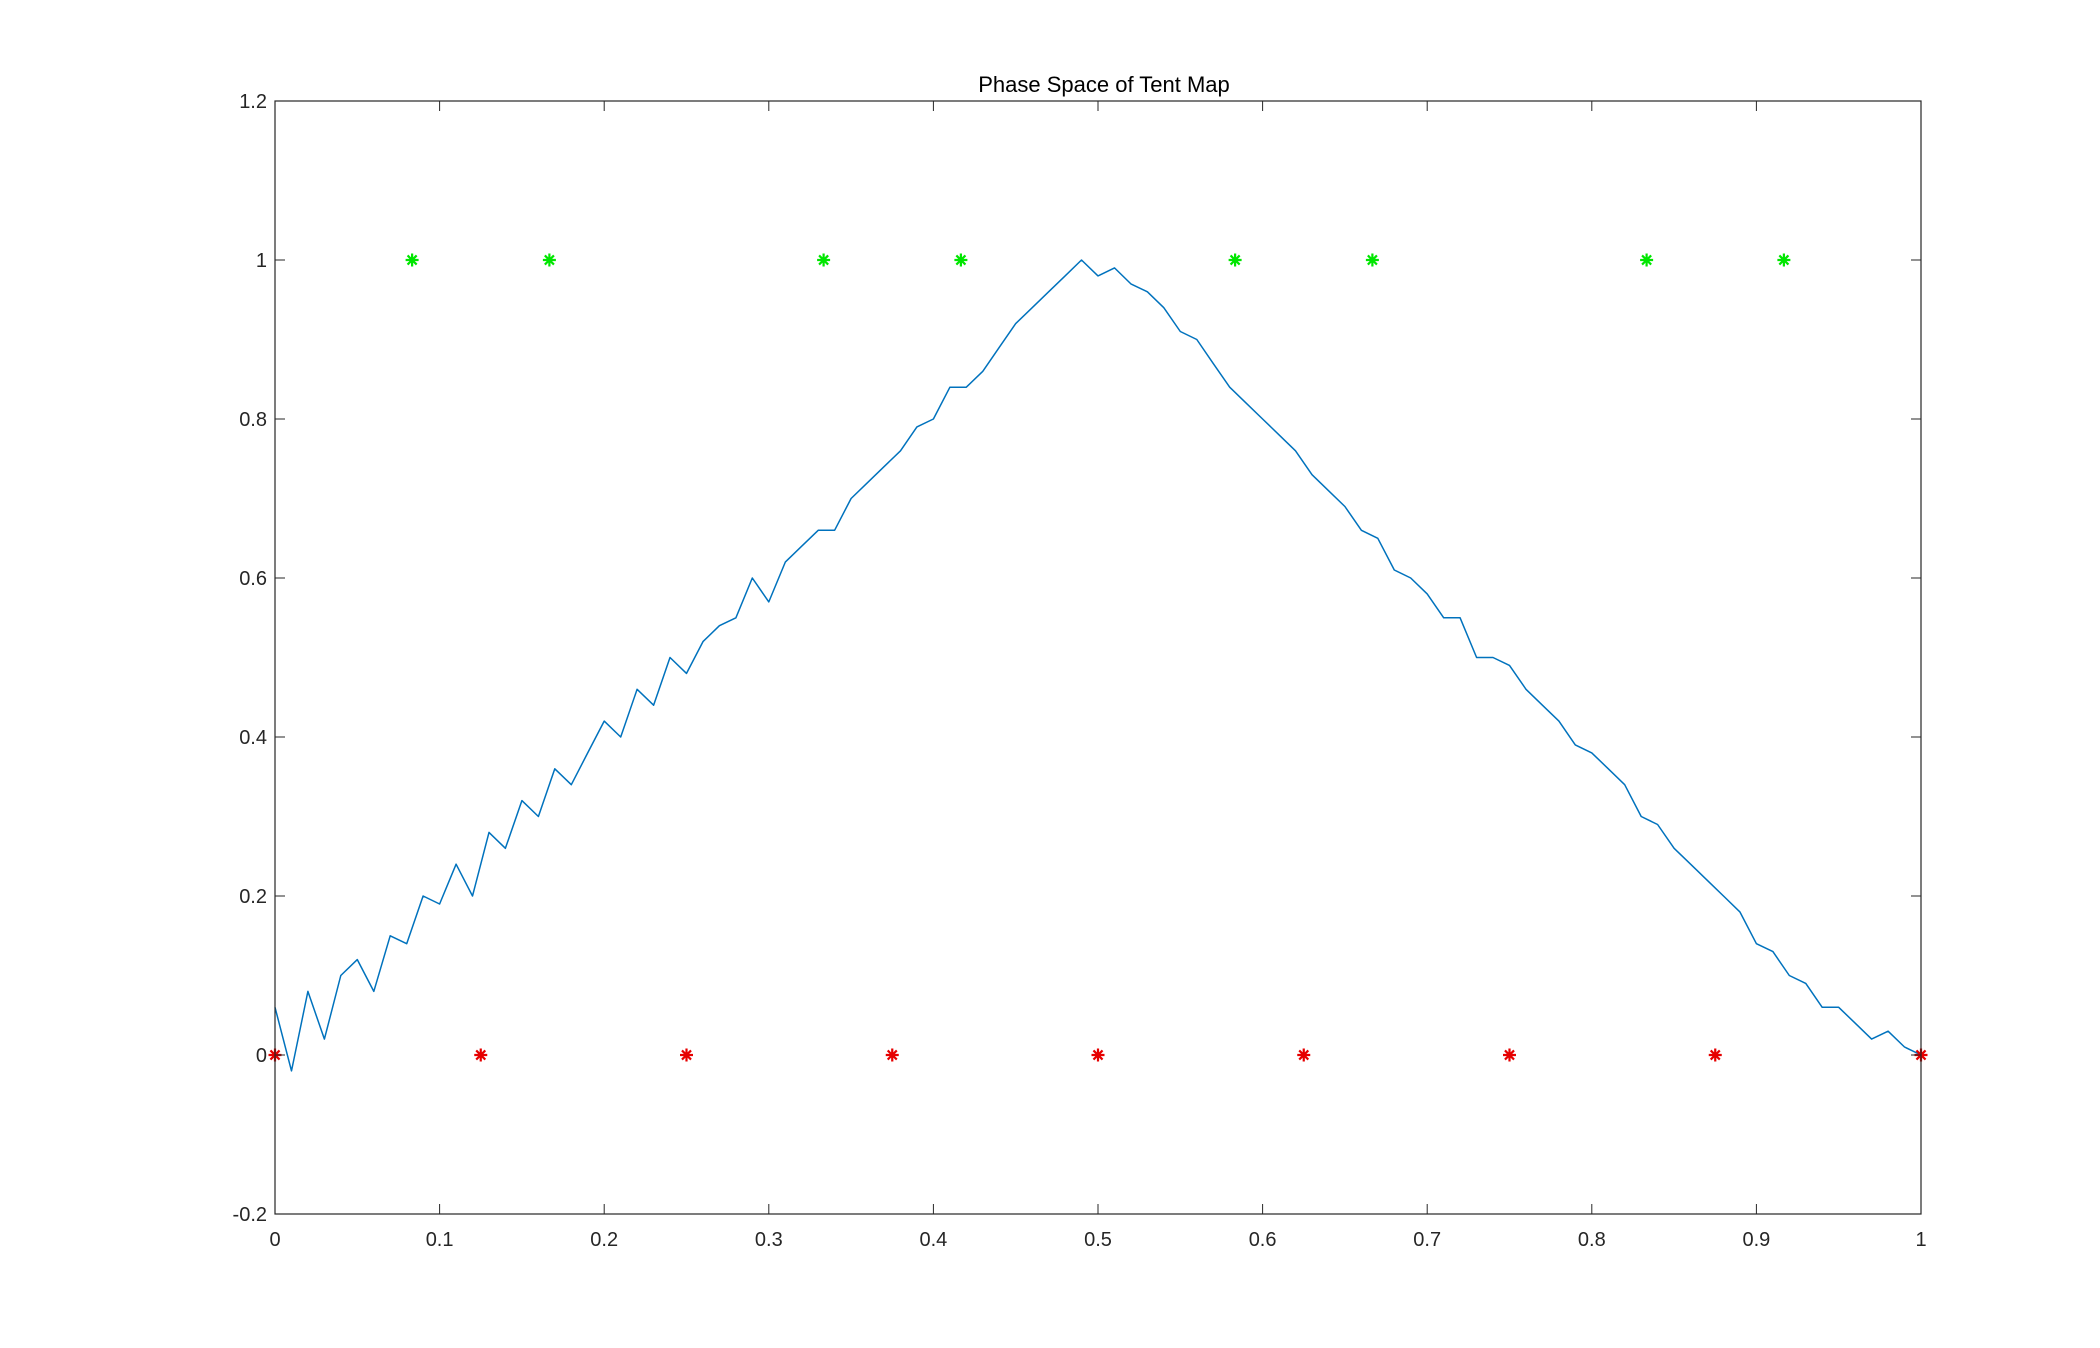 The height and width of the screenshot is (1348, 2100). I want to click on x-tick-label: 0, so click(274, 1240).